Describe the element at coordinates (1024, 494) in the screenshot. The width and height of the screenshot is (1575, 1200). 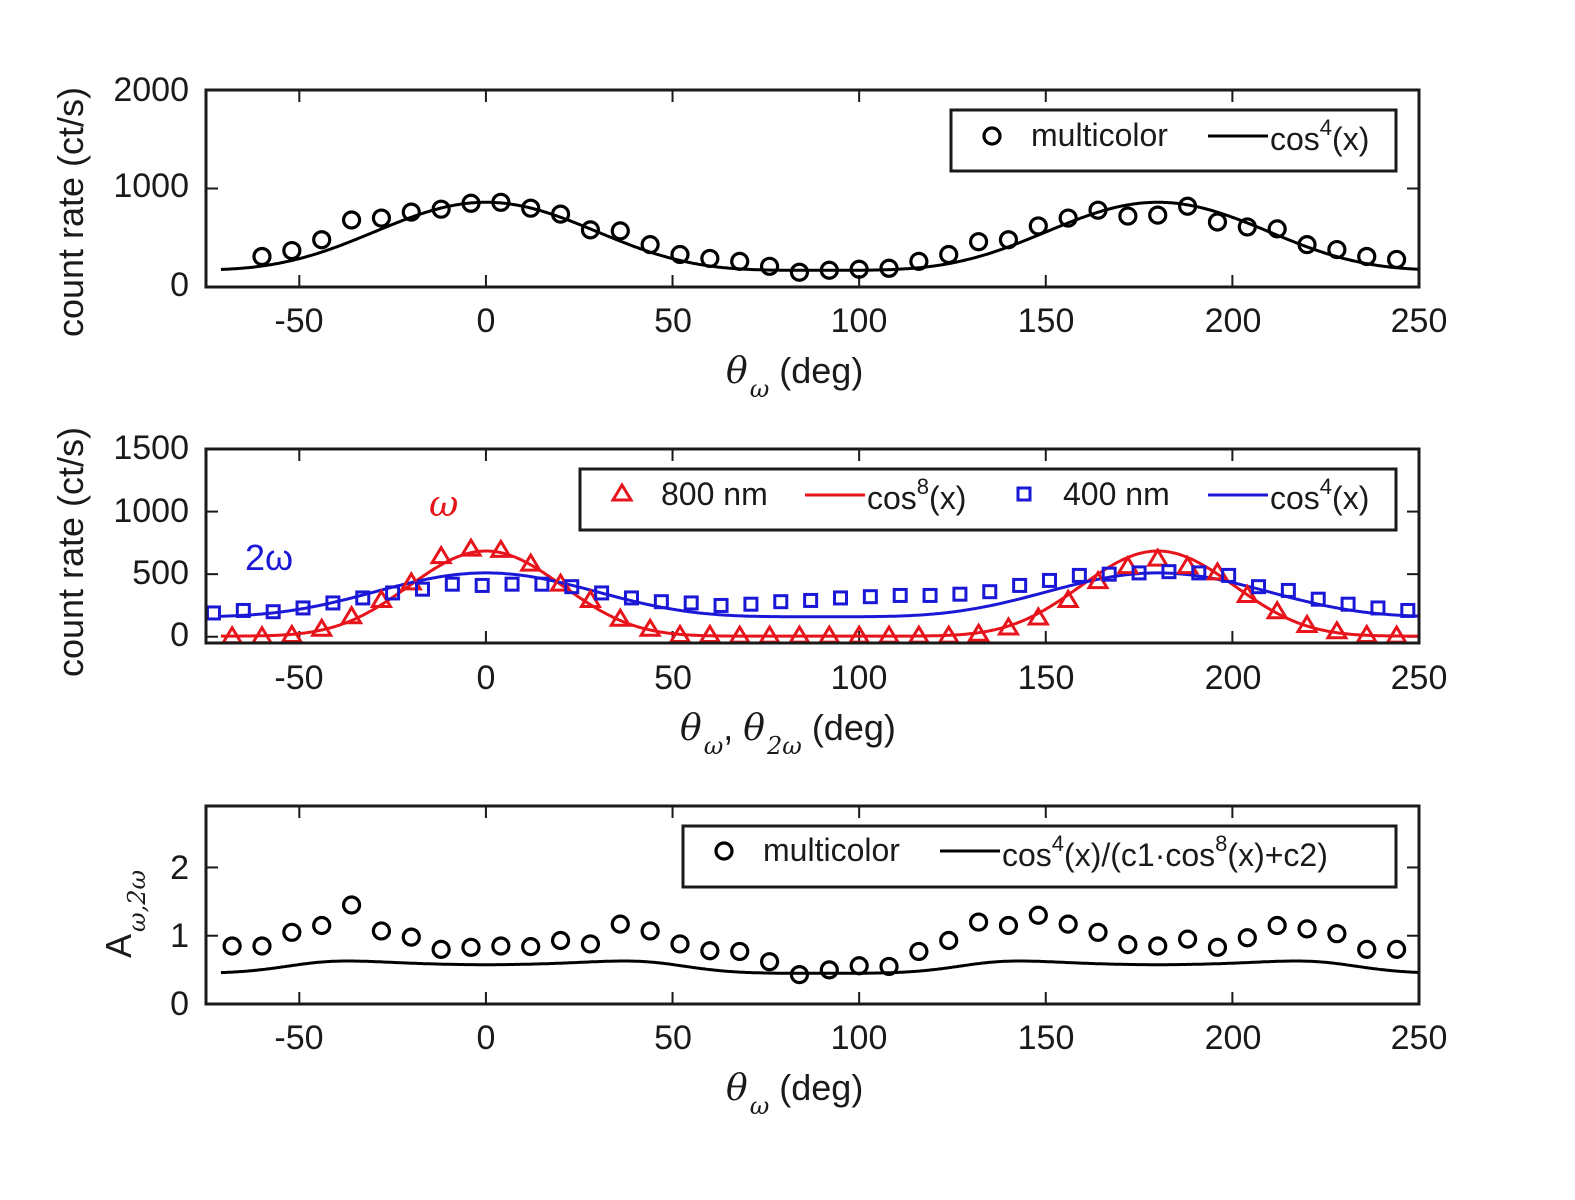
I see `legend-marker-square` at that location.